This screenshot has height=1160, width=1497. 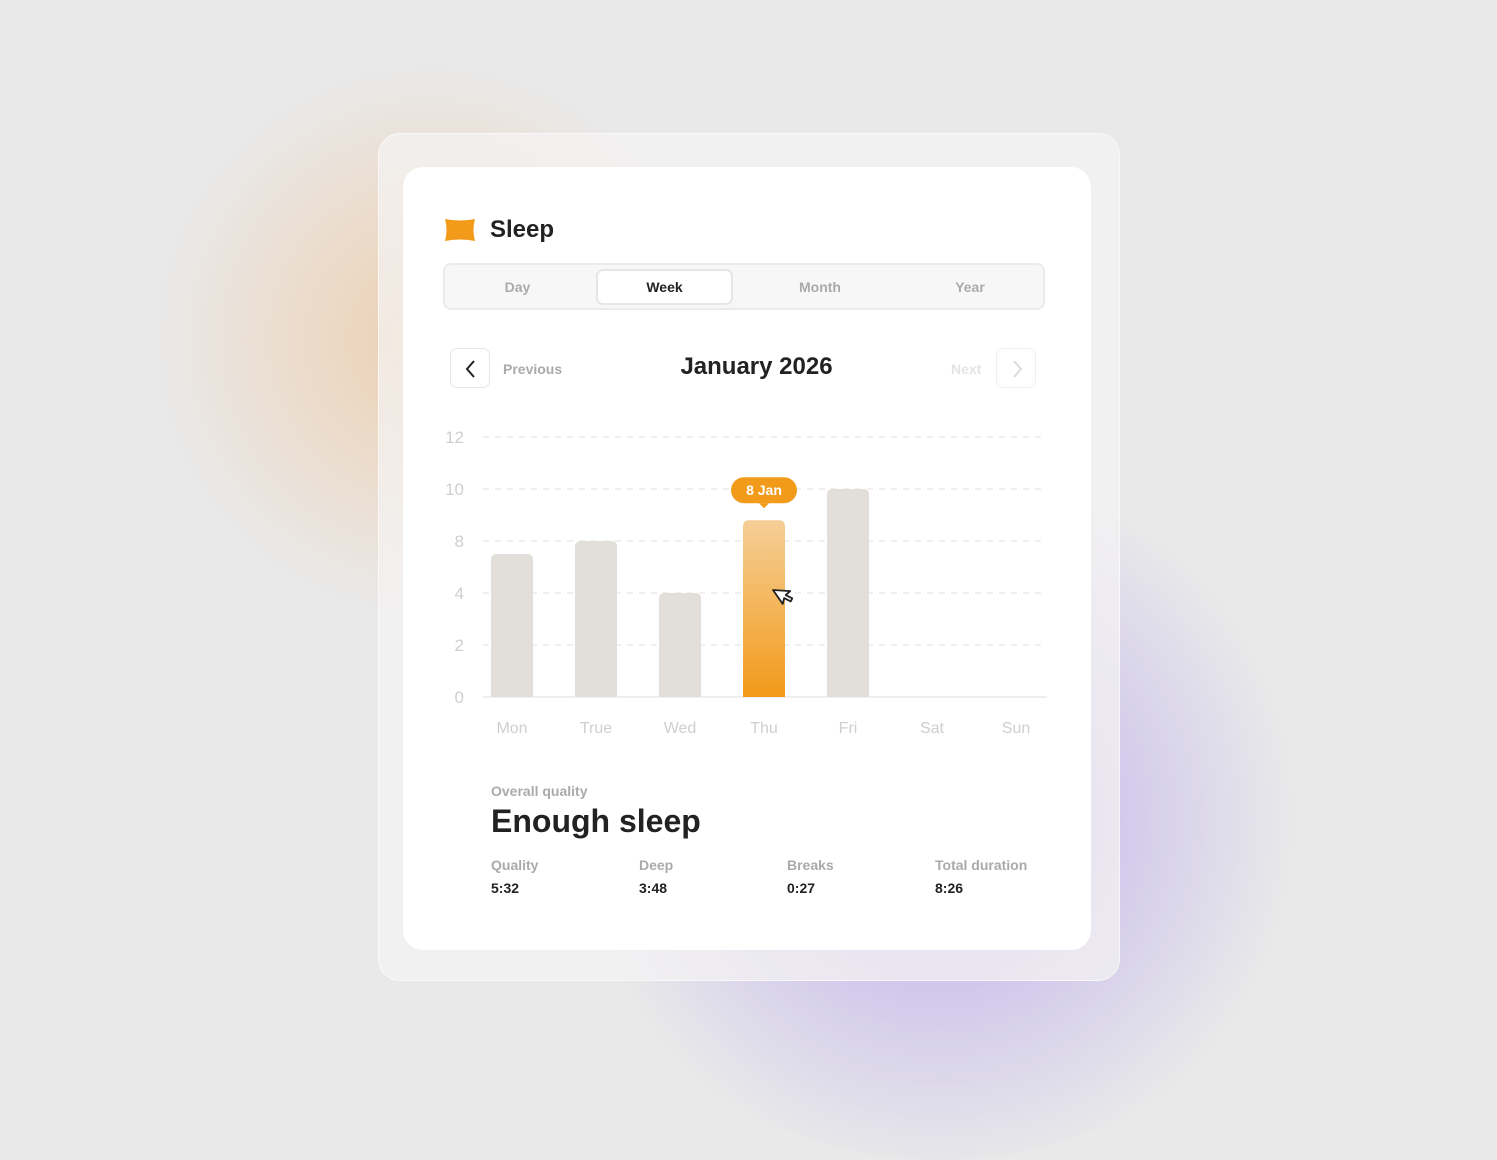 I want to click on overall-quality-value: Enough sleep, so click(x=596, y=821).